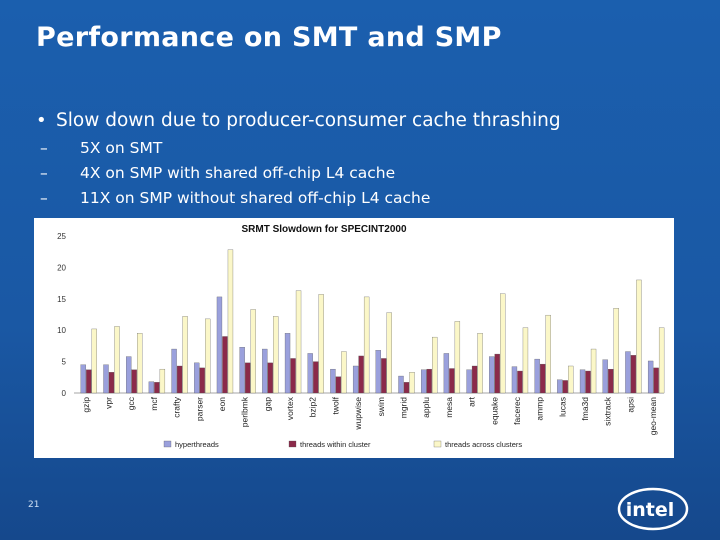  I want to click on bar-threads-across-clusters-vpr, so click(117, 360).